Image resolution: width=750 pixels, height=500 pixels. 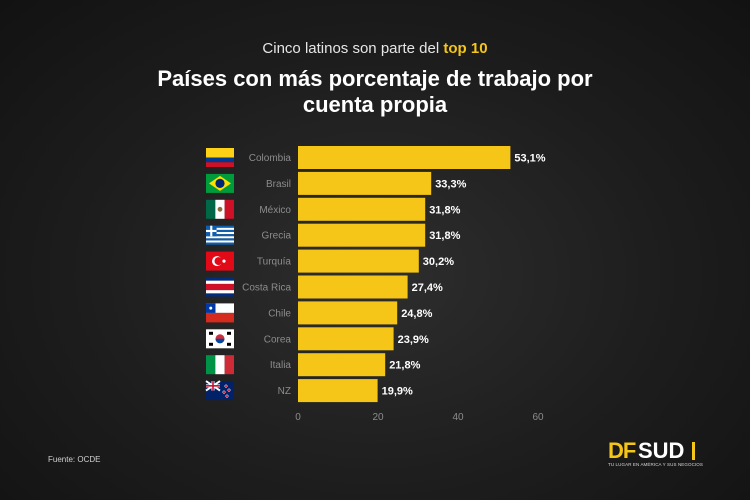 What do you see at coordinates (284, 391) in the screenshot?
I see `category-label: NZ` at bounding box center [284, 391].